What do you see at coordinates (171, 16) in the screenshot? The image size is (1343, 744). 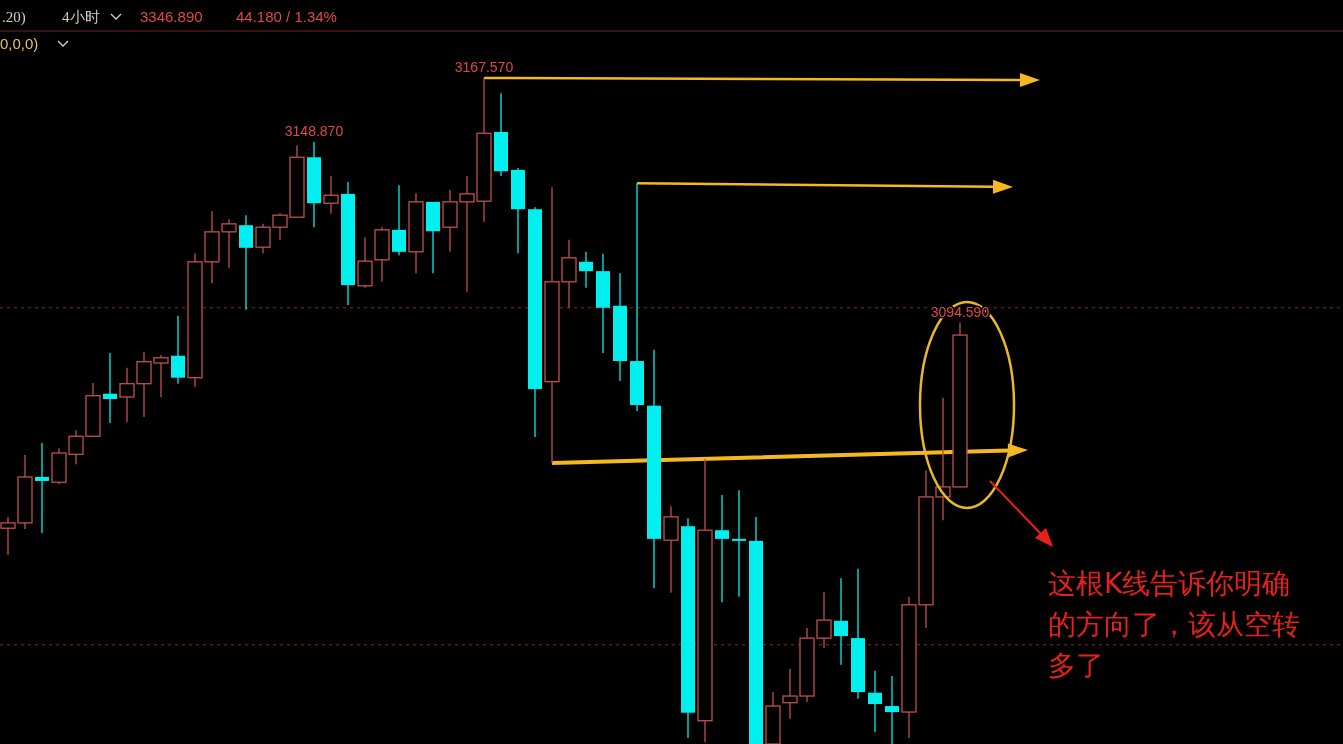 I see `text: 3346.890` at bounding box center [171, 16].